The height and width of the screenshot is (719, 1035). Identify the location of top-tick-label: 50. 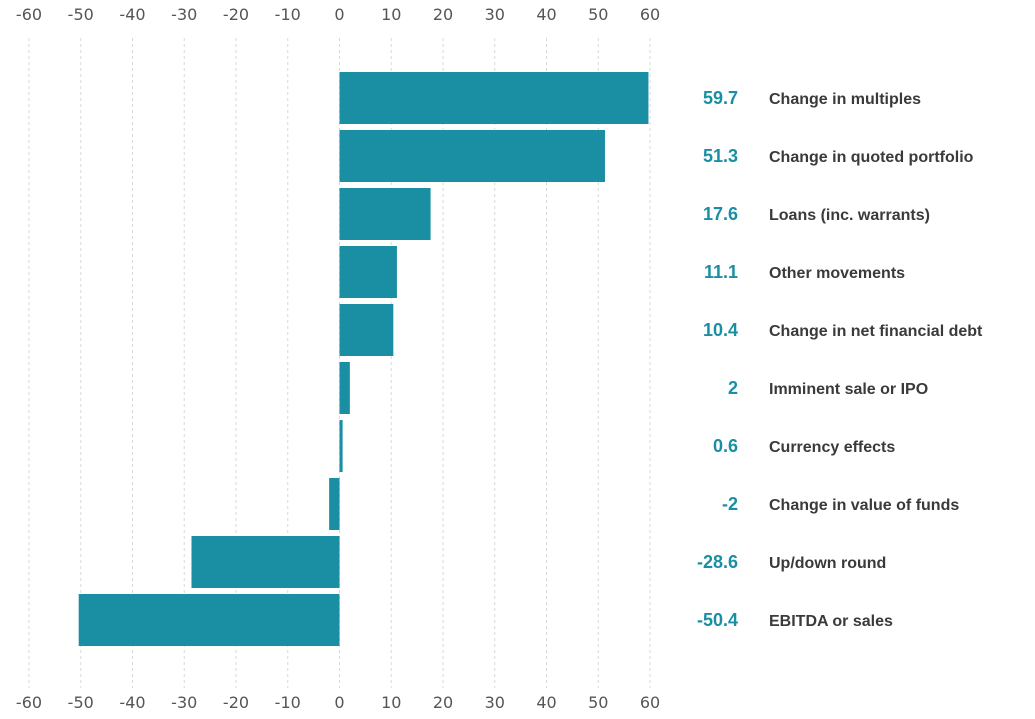
(598, 14).